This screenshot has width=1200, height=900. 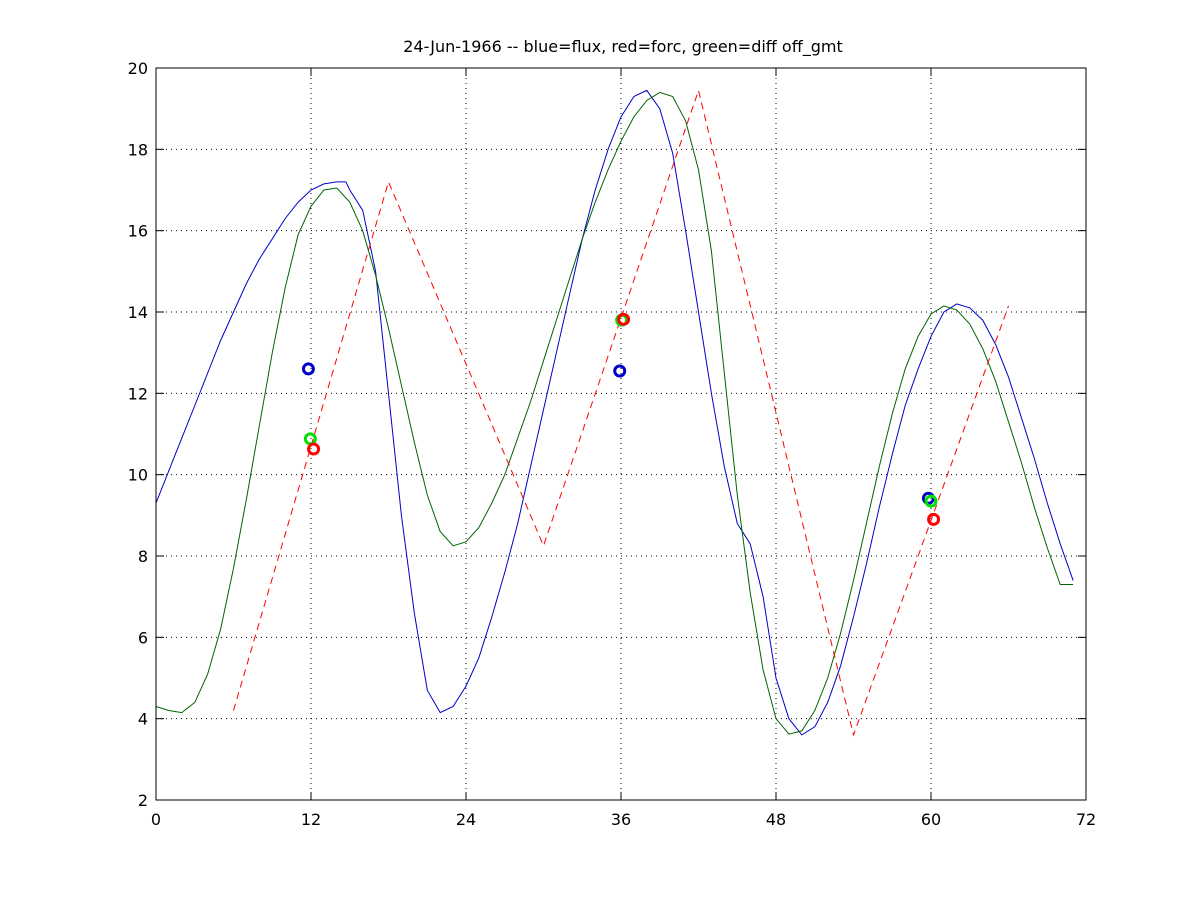 I want to click on y-tick-label: 20, so click(x=138, y=68).